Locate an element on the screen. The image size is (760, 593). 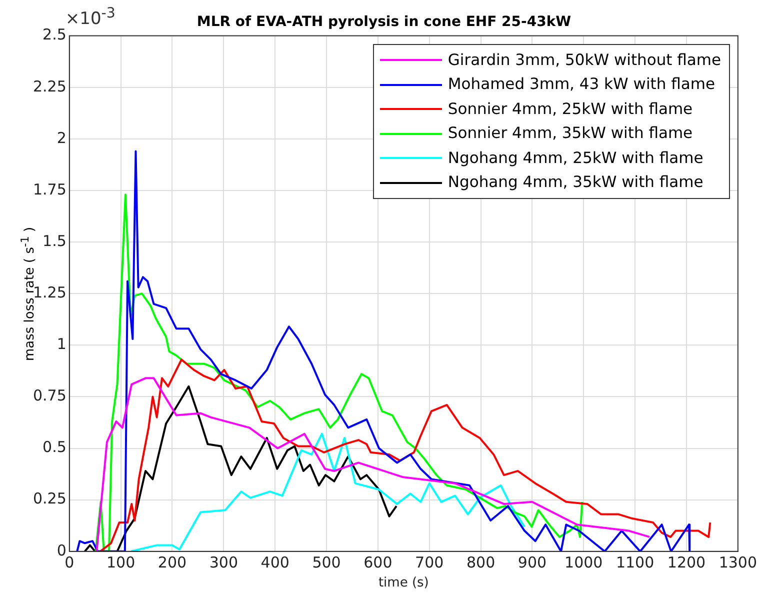
y-tick-label: 1.75 is located at coordinates (49, 189).